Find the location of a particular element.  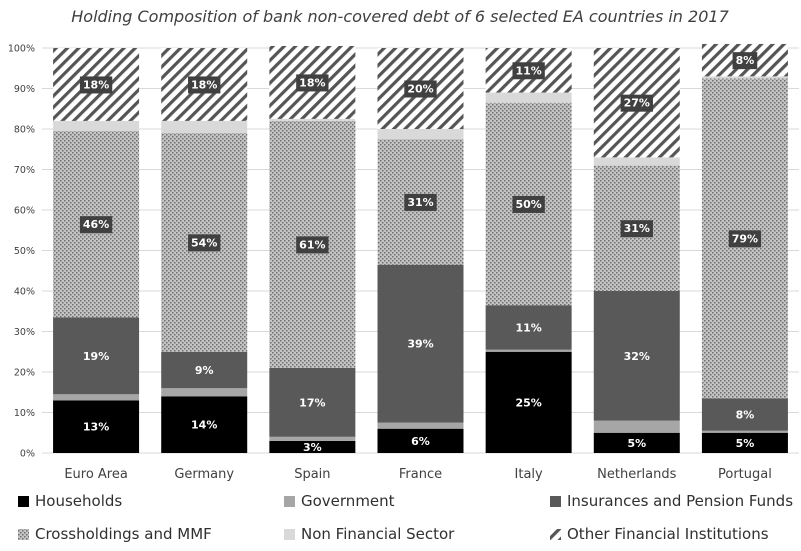

data-label: 9% is located at coordinates (204, 370).